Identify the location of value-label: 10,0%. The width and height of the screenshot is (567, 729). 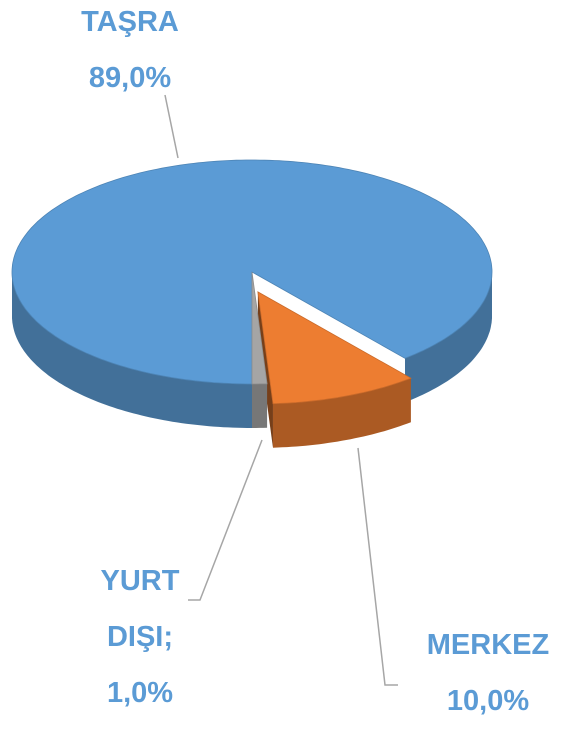
(488, 701).